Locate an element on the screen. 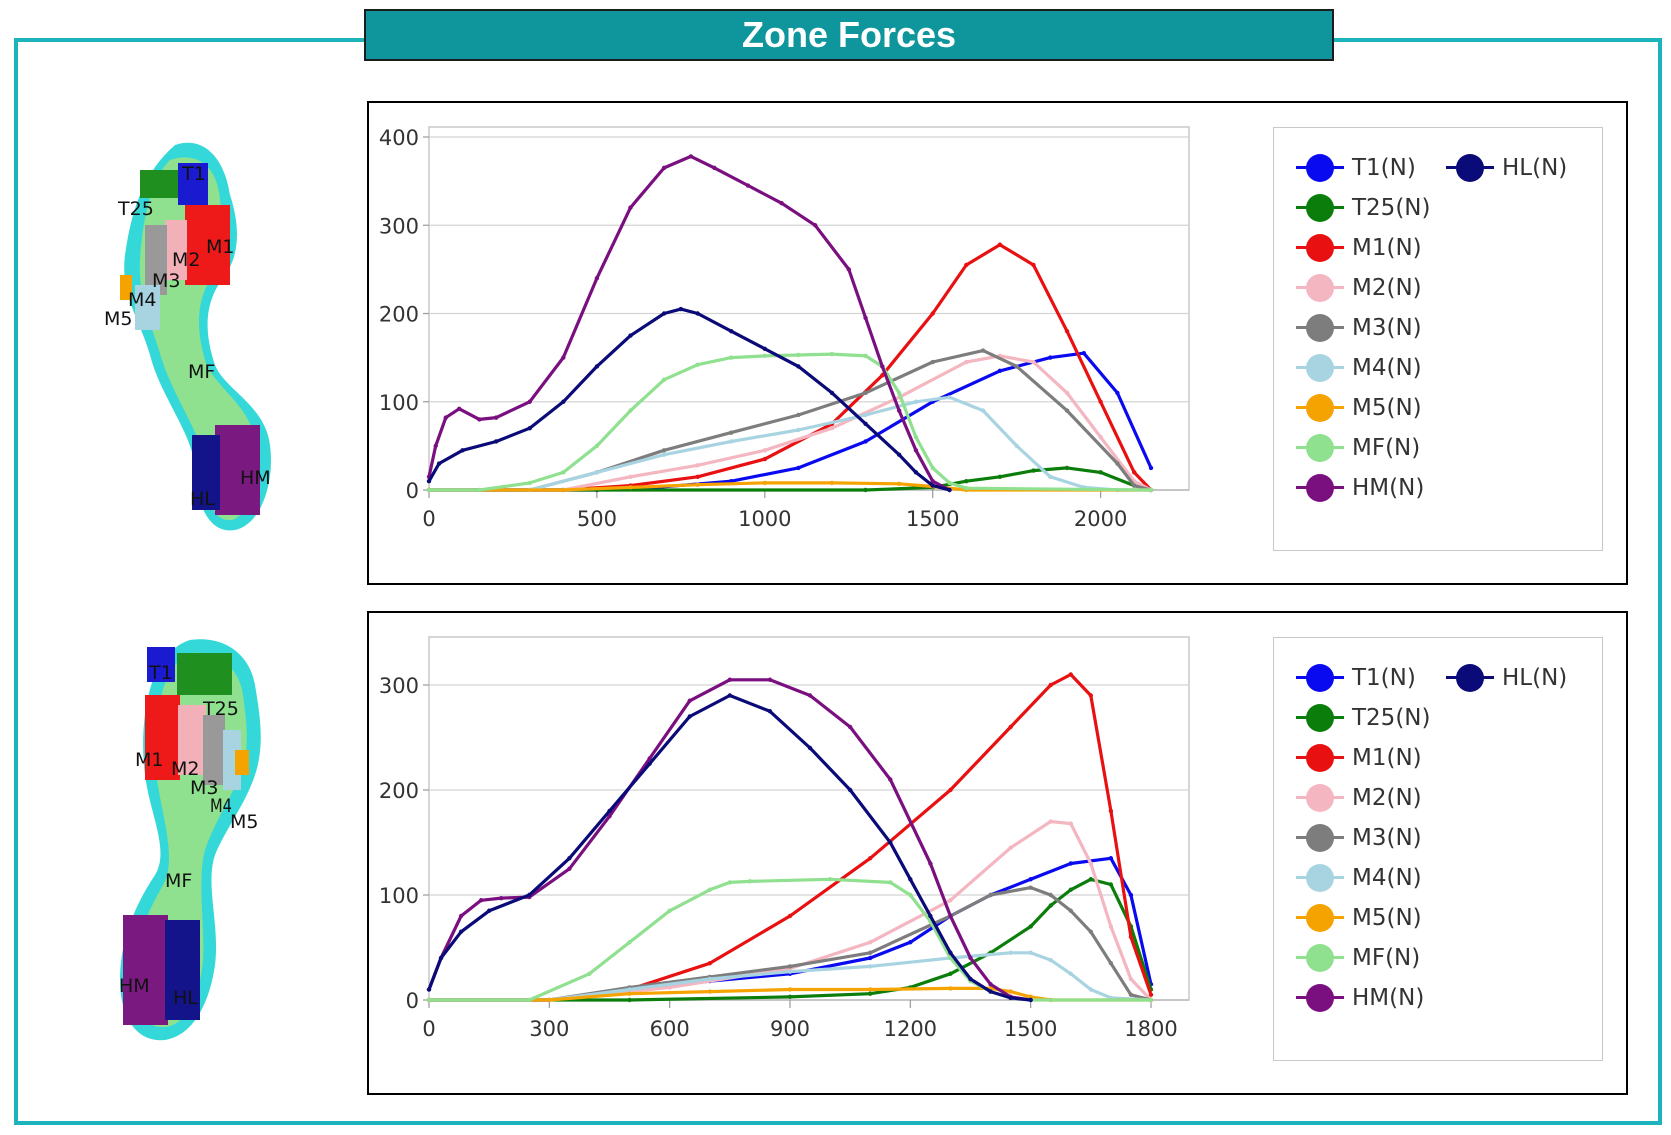 The width and height of the screenshot is (1671, 1135). x-tick-label: 0 is located at coordinates (428, 519).